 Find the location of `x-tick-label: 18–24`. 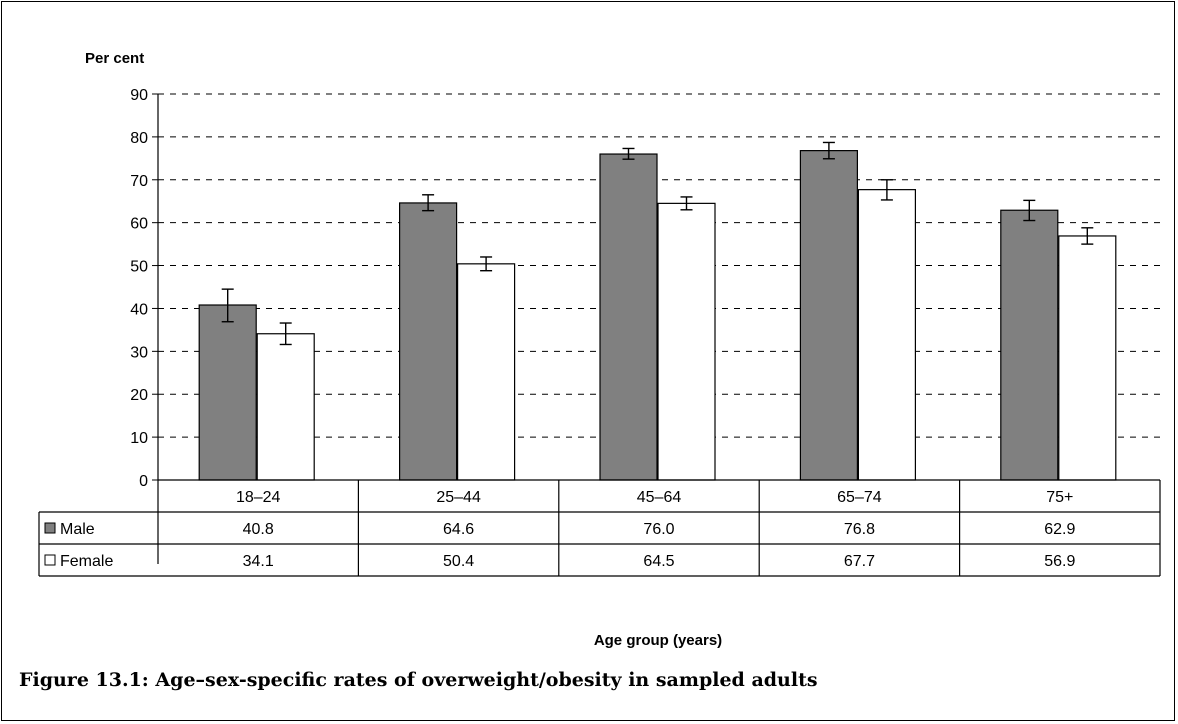

x-tick-label: 18–24 is located at coordinates (258, 497).